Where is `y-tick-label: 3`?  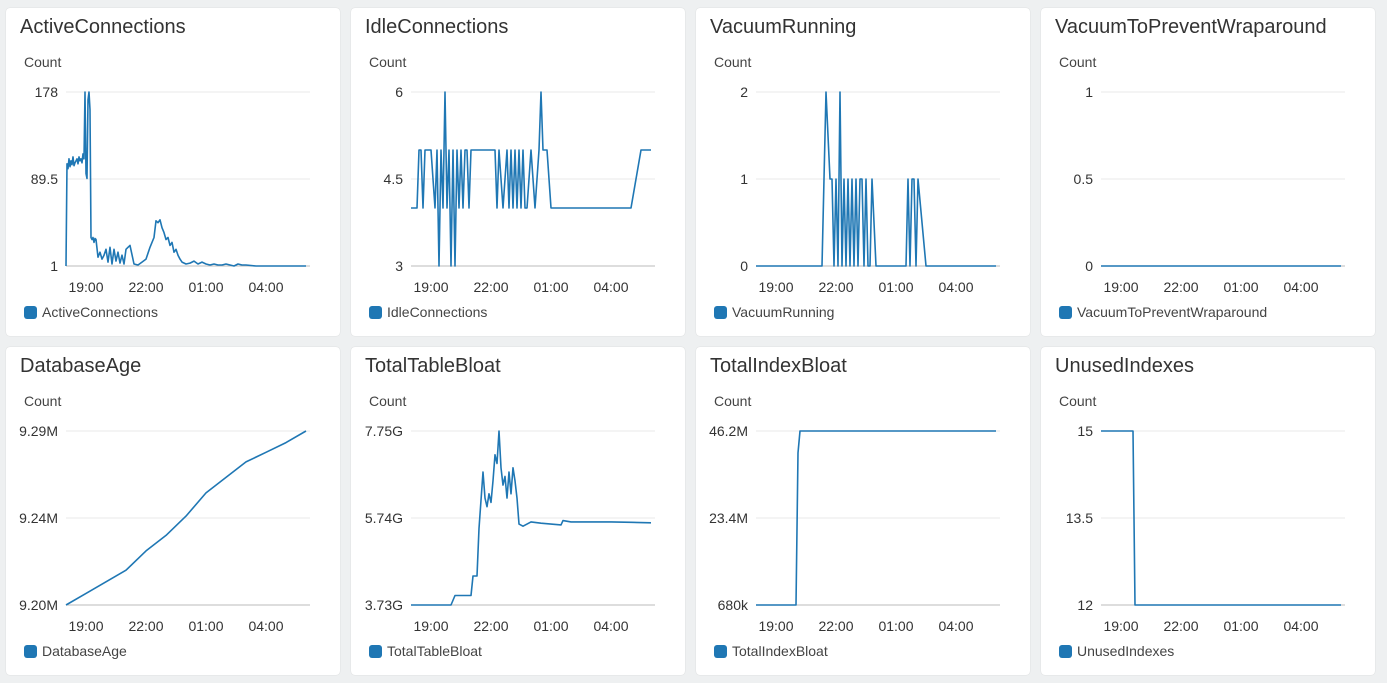 y-tick-label: 3 is located at coordinates (399, 266).